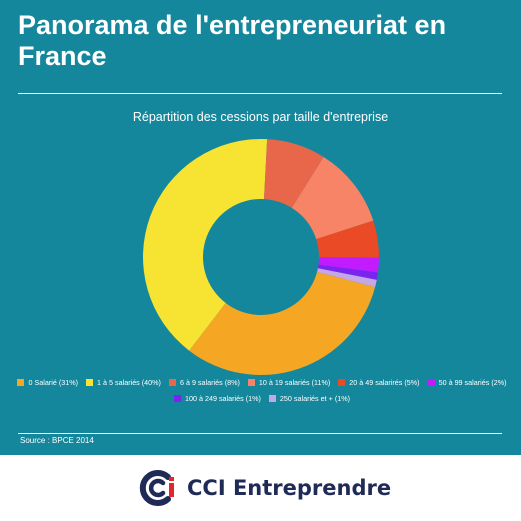  I want to click on title-divider, so click(260, 93).